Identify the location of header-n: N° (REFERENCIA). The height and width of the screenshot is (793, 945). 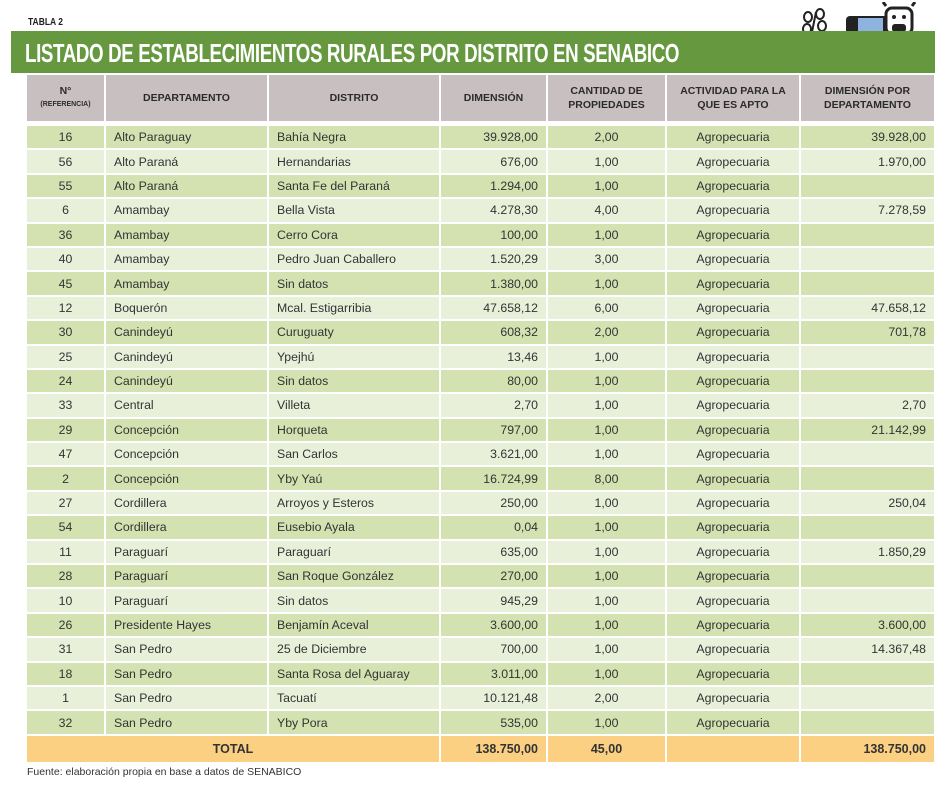
(66, 98).